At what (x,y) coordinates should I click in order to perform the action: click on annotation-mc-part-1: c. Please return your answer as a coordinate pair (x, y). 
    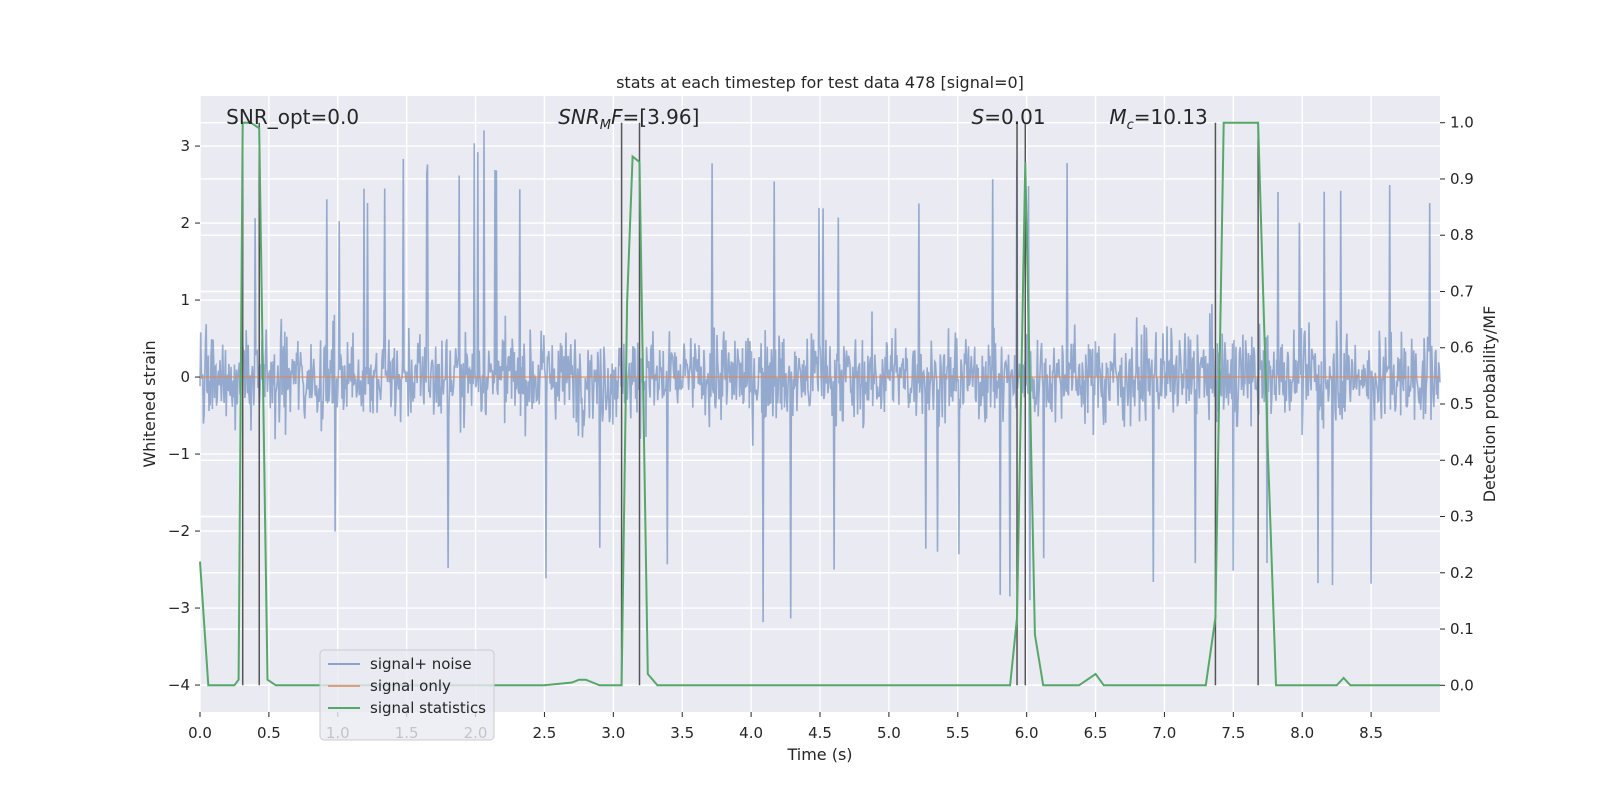
    Looking at the image, I should click on (1130, 125).